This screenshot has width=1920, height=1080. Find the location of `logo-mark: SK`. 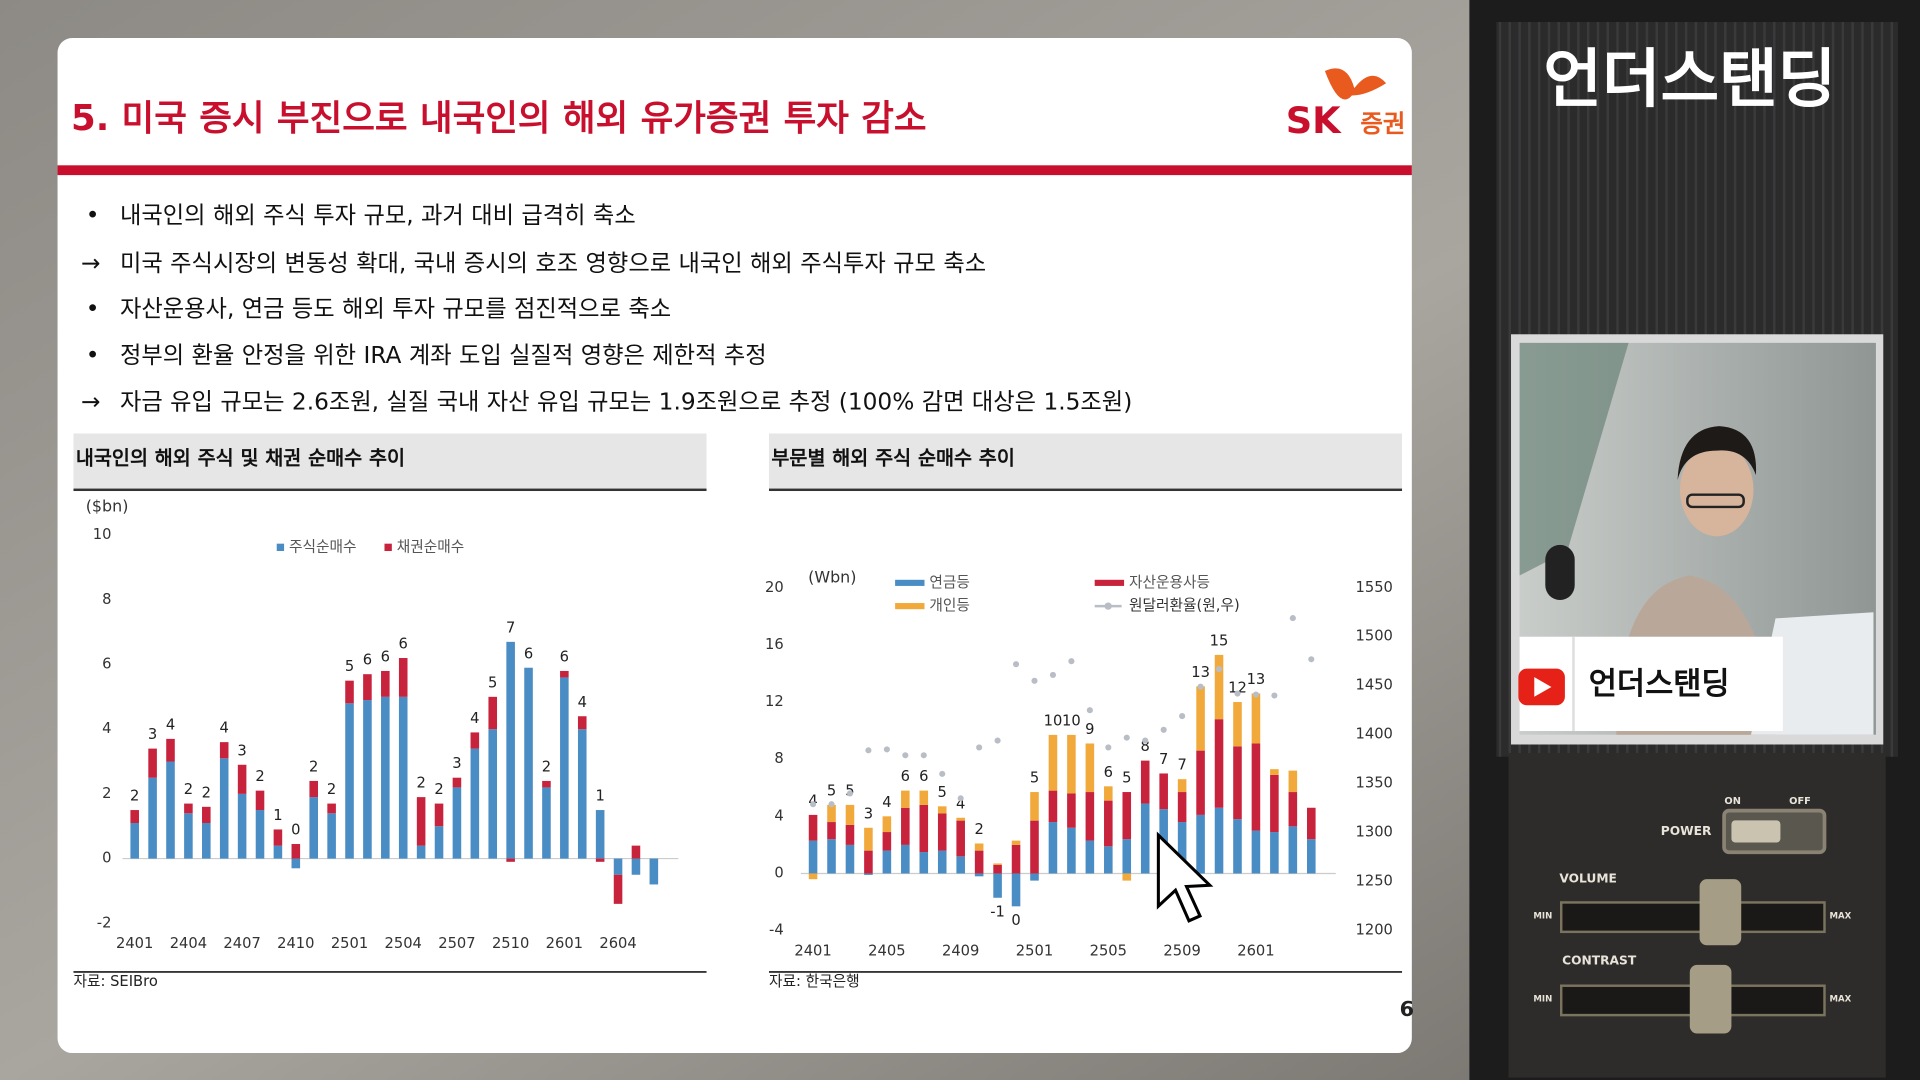

logo-mark: SK is located at coordinates (1314, 120).